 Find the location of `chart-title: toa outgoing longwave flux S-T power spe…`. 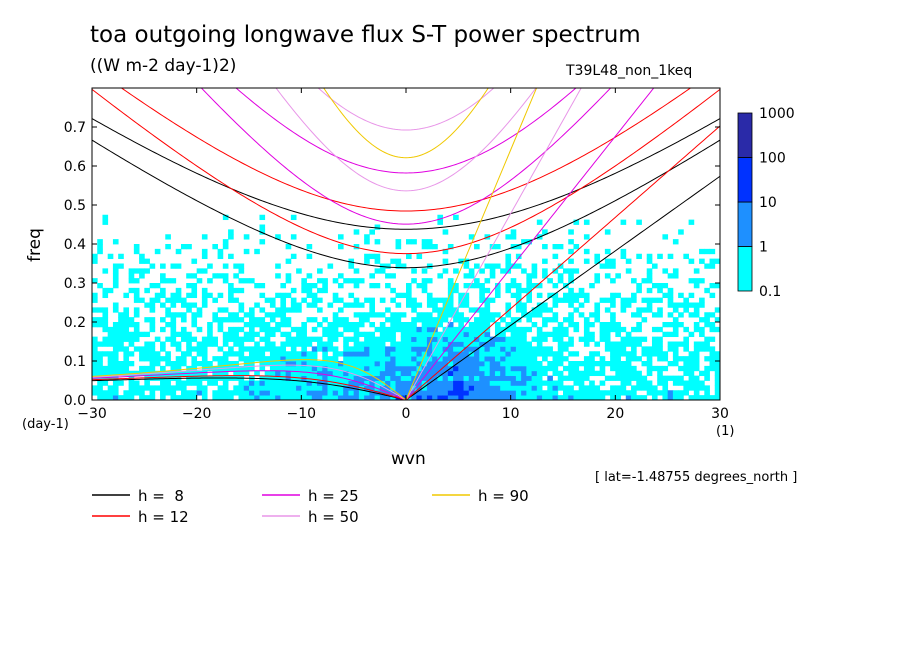

chart-title: toa outgoing longwave flux S-T power spe… is located at coordinates (365, 35).